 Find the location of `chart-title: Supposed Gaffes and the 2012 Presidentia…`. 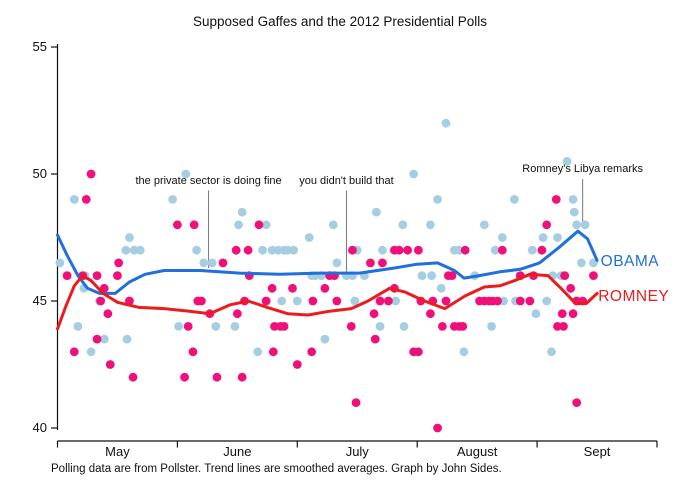

chart-title: Supposed Gaffes and the 2012 Presidentia… is located at coordinates (340, 21).